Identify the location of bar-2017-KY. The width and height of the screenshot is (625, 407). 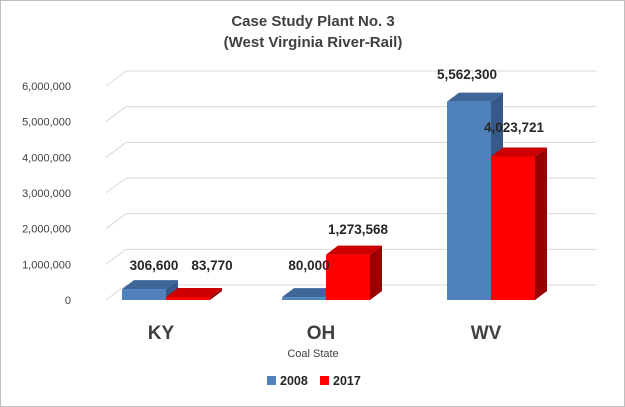
(194, 294).